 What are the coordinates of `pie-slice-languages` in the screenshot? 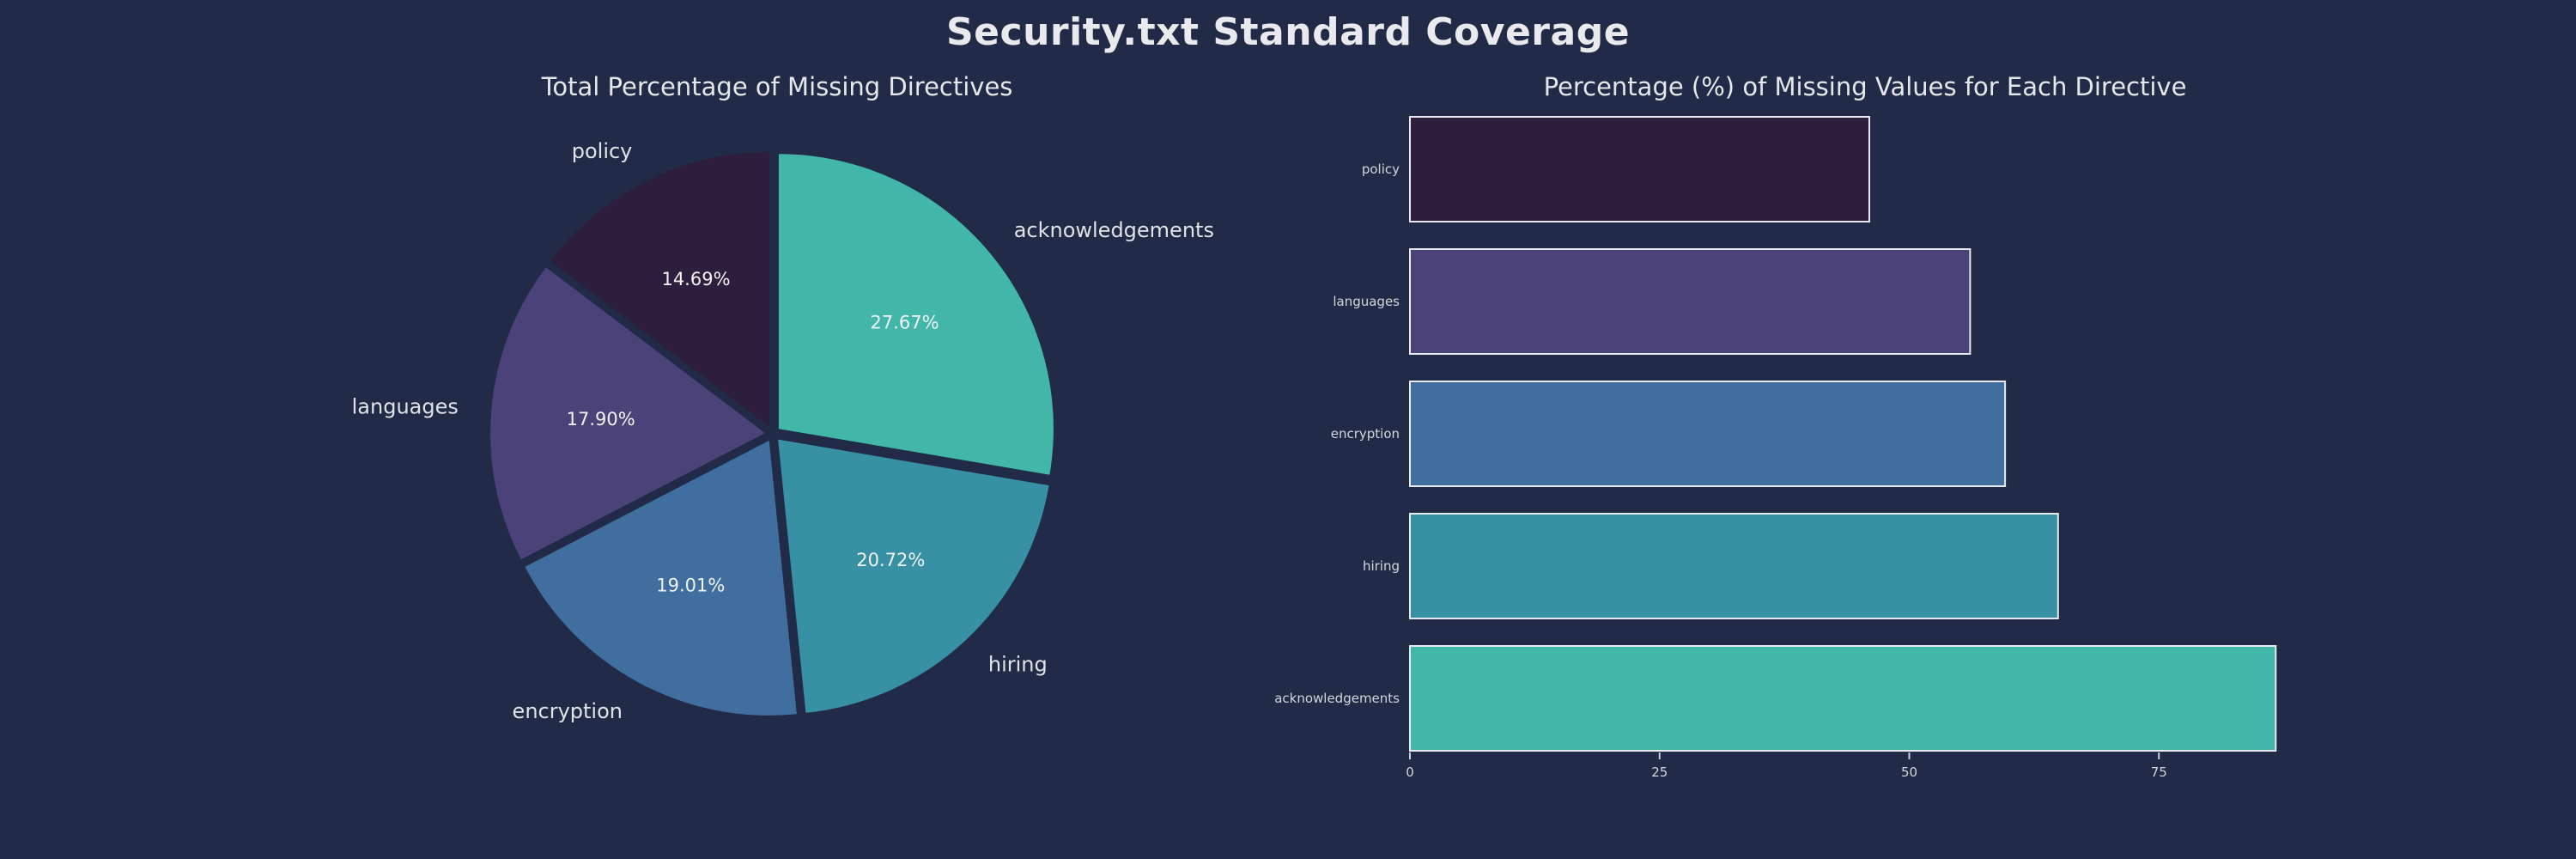 It's located at (627, 413).